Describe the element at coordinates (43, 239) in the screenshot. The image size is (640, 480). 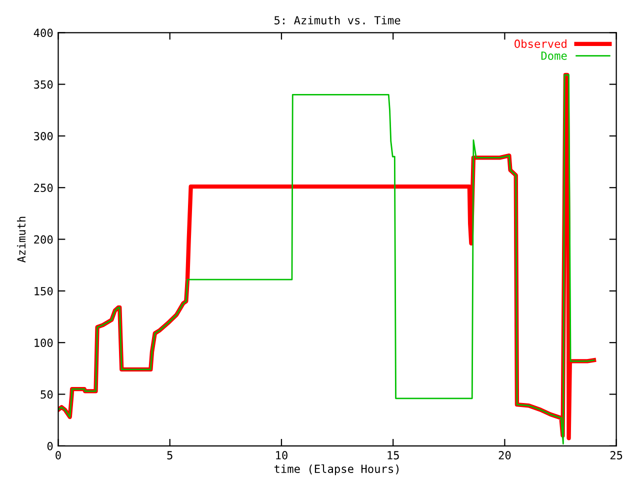
I see `y-tick-label: 200` at that location.